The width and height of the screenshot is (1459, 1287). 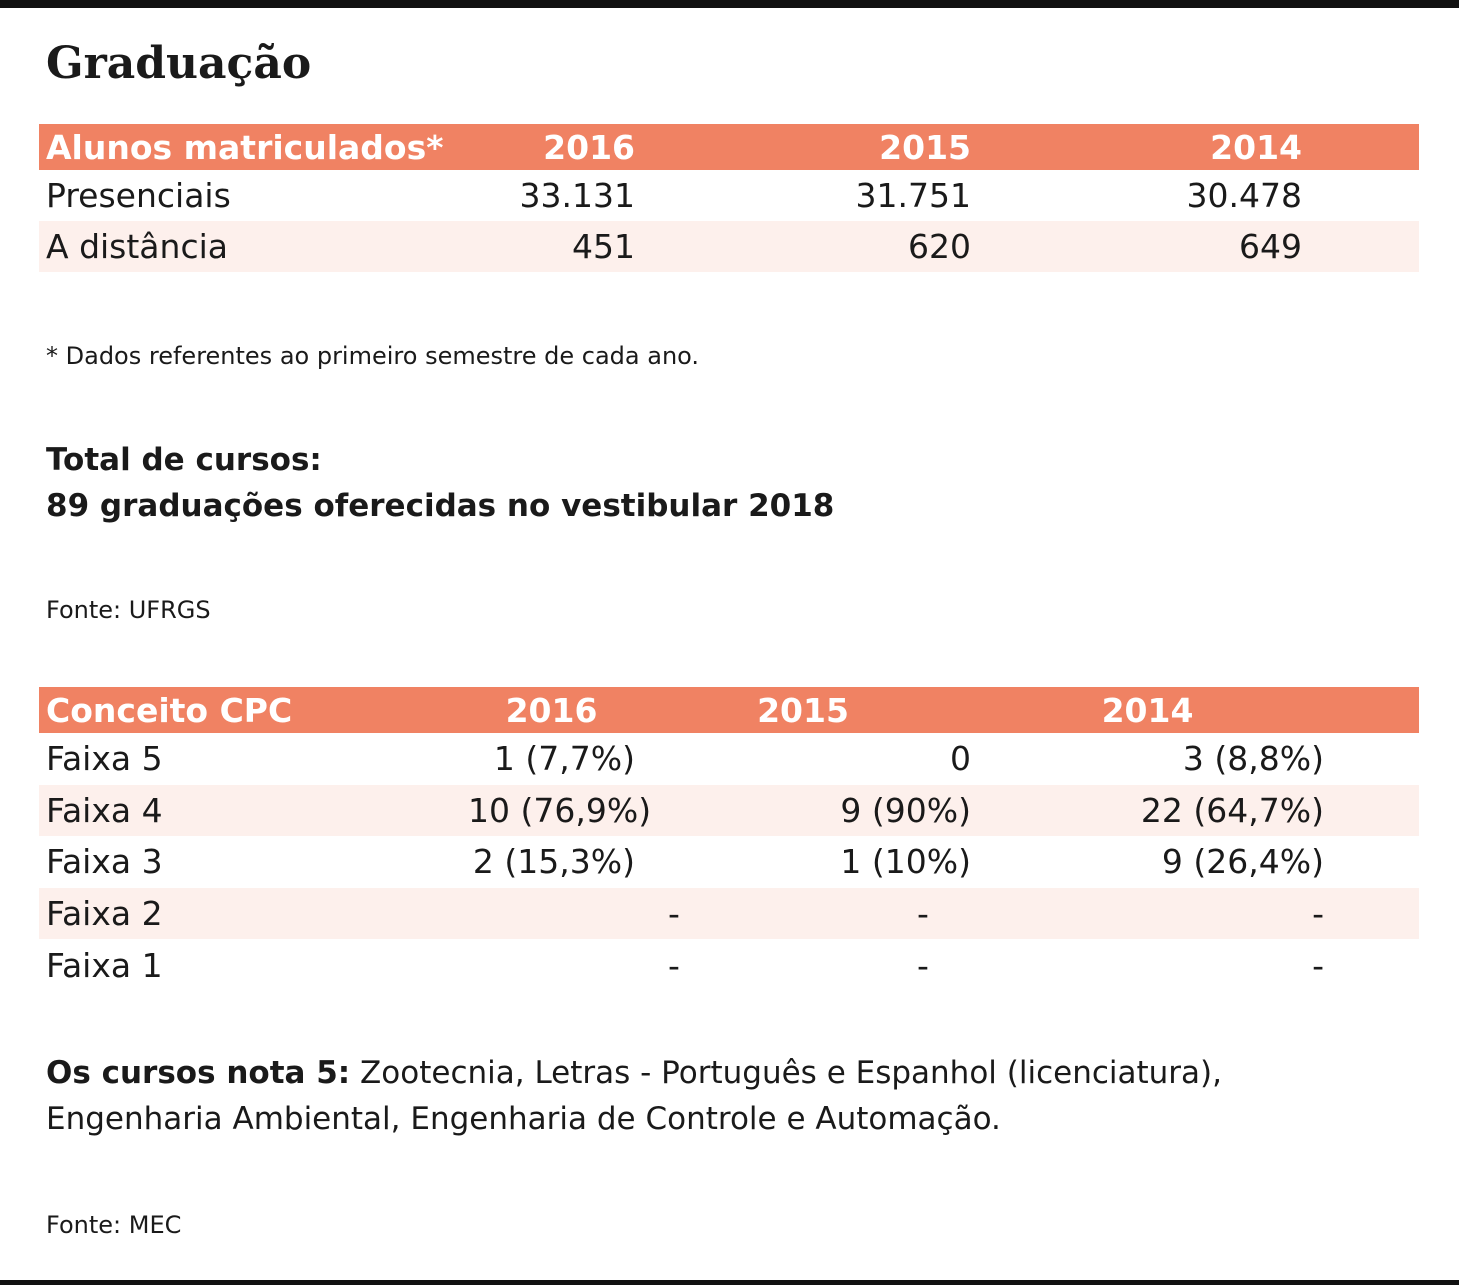 What do you see at coordinates (729, 913) in the screenshot?
I see `table-row: Faixa 2 - - -` at bounding box center [729, 913].